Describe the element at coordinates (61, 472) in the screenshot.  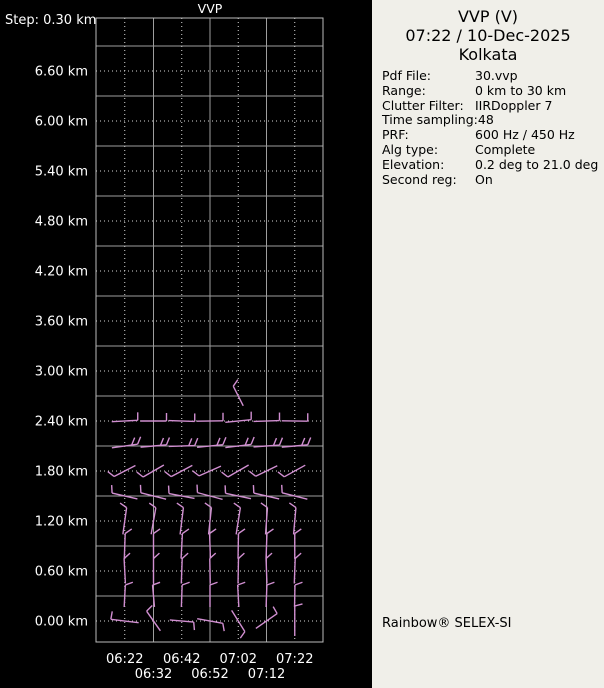
I see `y-axis-label: 1.80 km` at that location.